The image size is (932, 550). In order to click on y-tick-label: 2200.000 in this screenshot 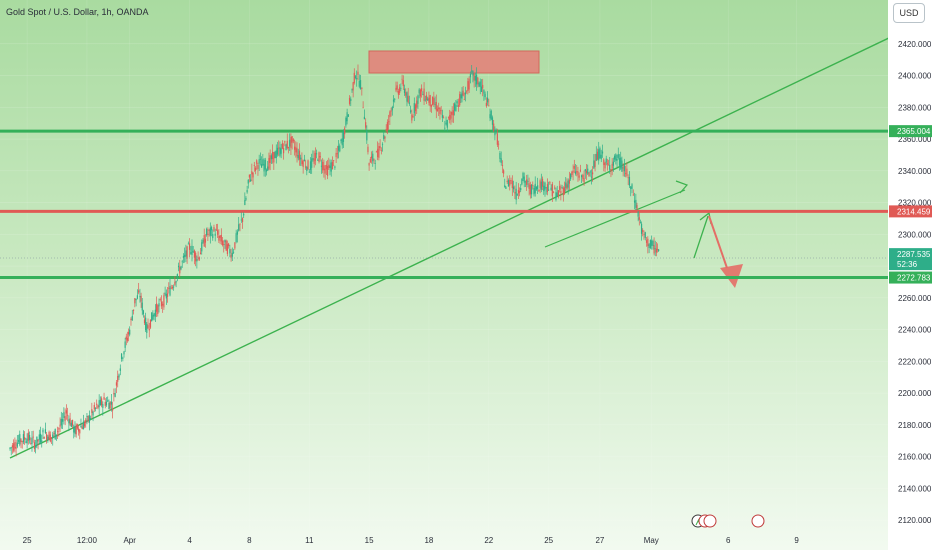, I will do `click(915, 393)`.